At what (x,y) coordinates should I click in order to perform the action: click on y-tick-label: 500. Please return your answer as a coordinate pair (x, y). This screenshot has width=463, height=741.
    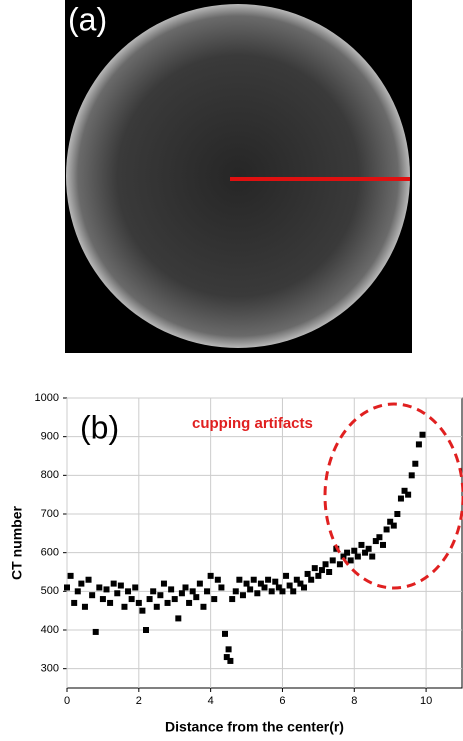
    Looking at the image, I should click on (50, 591).